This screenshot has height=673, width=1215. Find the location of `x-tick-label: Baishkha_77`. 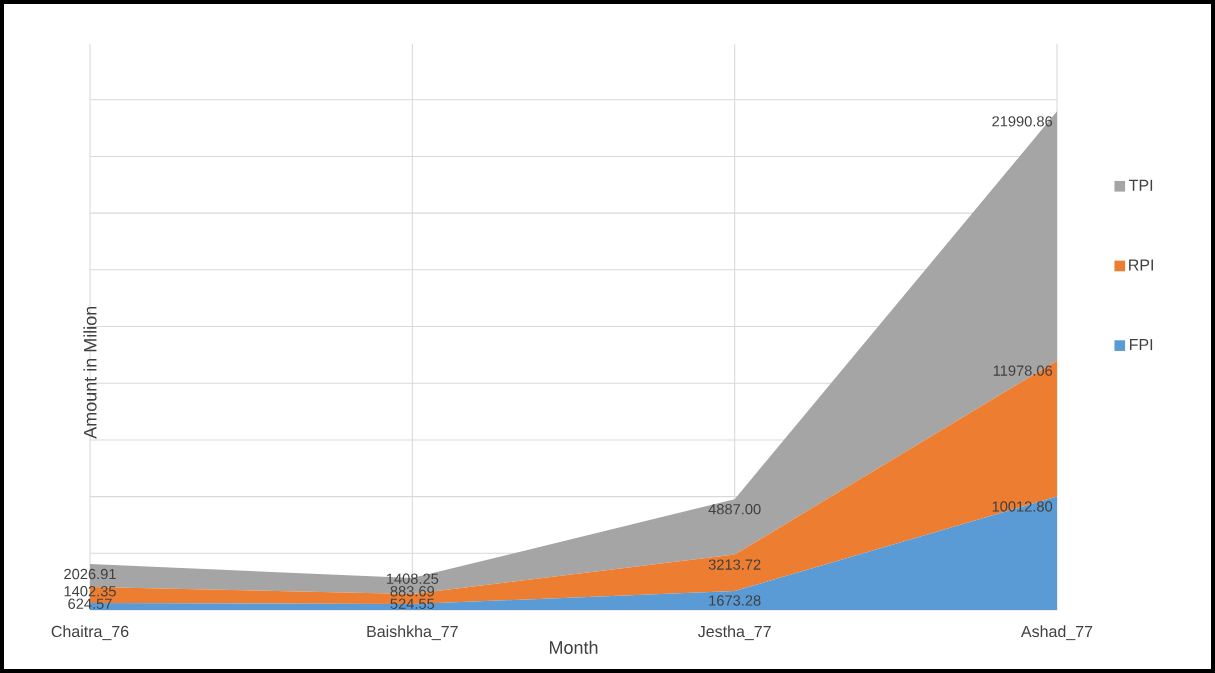

x-tick-label: Baishkha_77 is located at coordinates (412, 633).